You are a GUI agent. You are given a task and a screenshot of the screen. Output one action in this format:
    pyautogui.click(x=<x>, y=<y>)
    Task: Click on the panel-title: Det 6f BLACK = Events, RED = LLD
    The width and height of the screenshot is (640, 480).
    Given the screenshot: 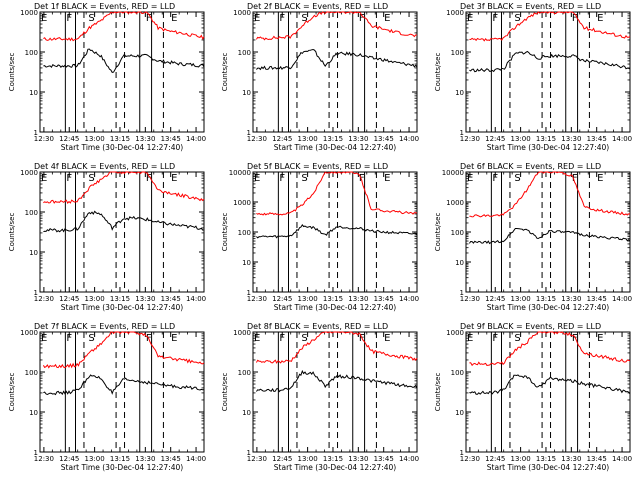 What is the action you would take?
    pyautogui.click(x=530, y=166)
    